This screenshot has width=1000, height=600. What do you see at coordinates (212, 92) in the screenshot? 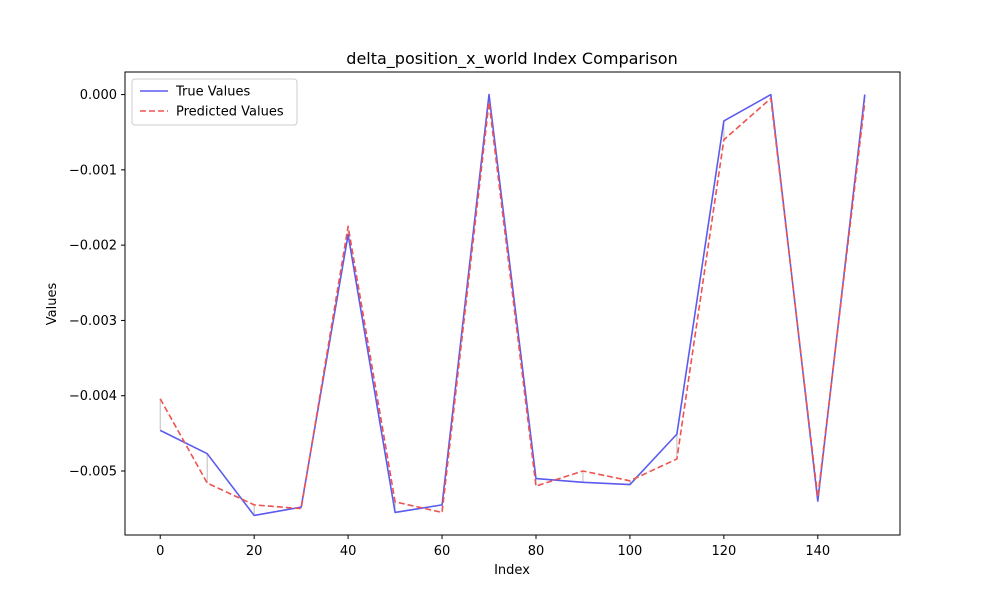
I see `legend-label: True Values` at bounding box center [212, 92].